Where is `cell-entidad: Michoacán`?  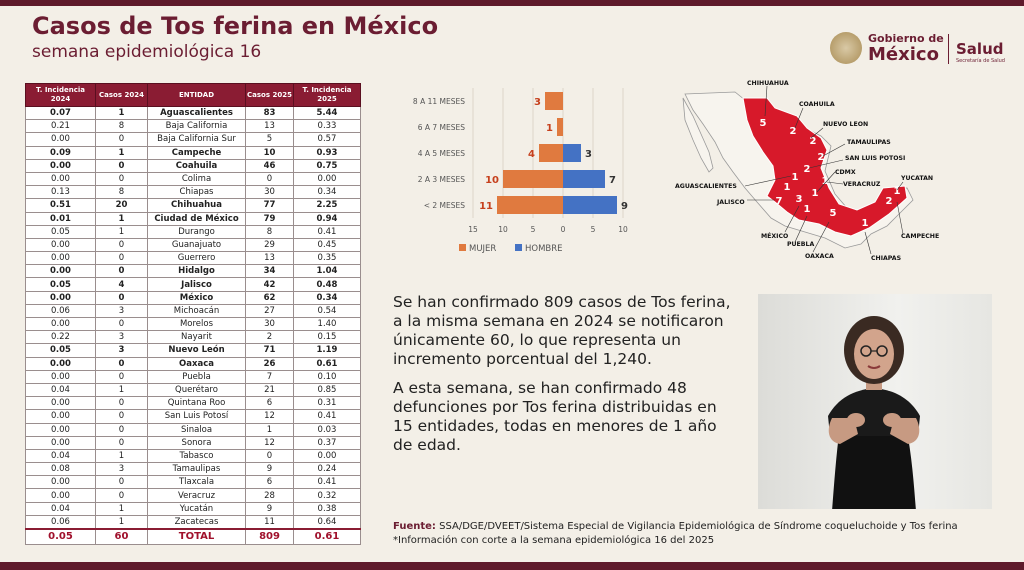 cell-entidad: Michoacán is located at coordinates (196, 311).